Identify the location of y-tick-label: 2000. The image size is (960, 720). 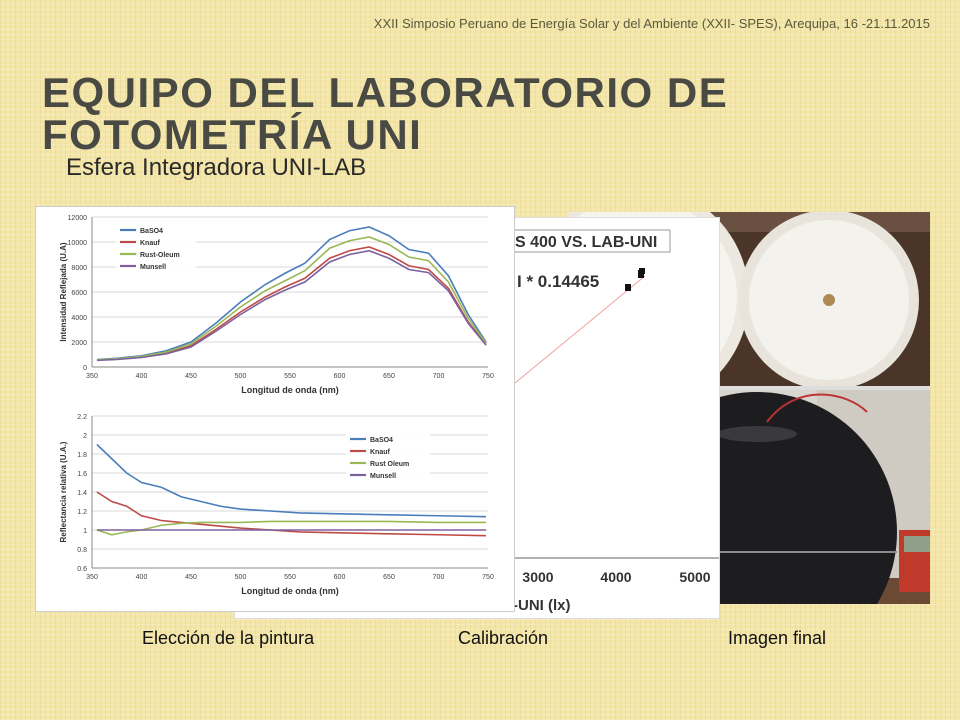
(79, 343).